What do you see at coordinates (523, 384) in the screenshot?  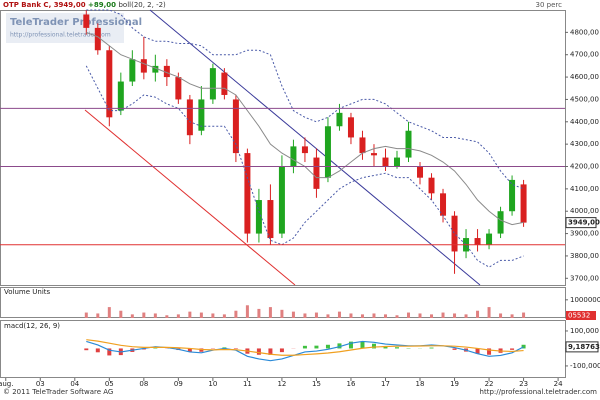 I see `x-tick-label: 23` at bounding box center [523, 384].